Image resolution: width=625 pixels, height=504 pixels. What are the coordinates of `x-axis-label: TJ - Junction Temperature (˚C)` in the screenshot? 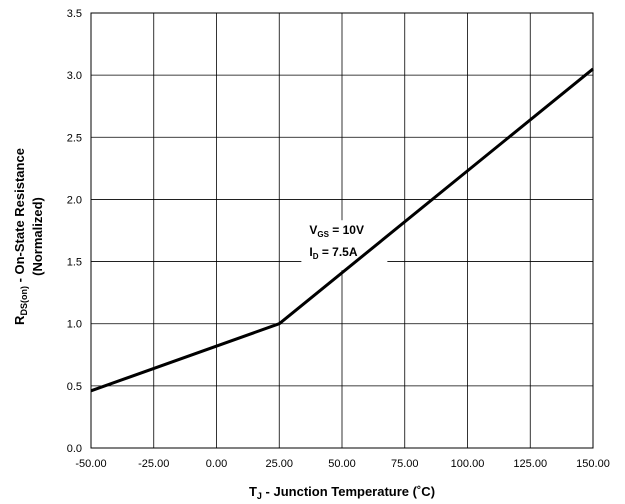 It's located at (342, 492).